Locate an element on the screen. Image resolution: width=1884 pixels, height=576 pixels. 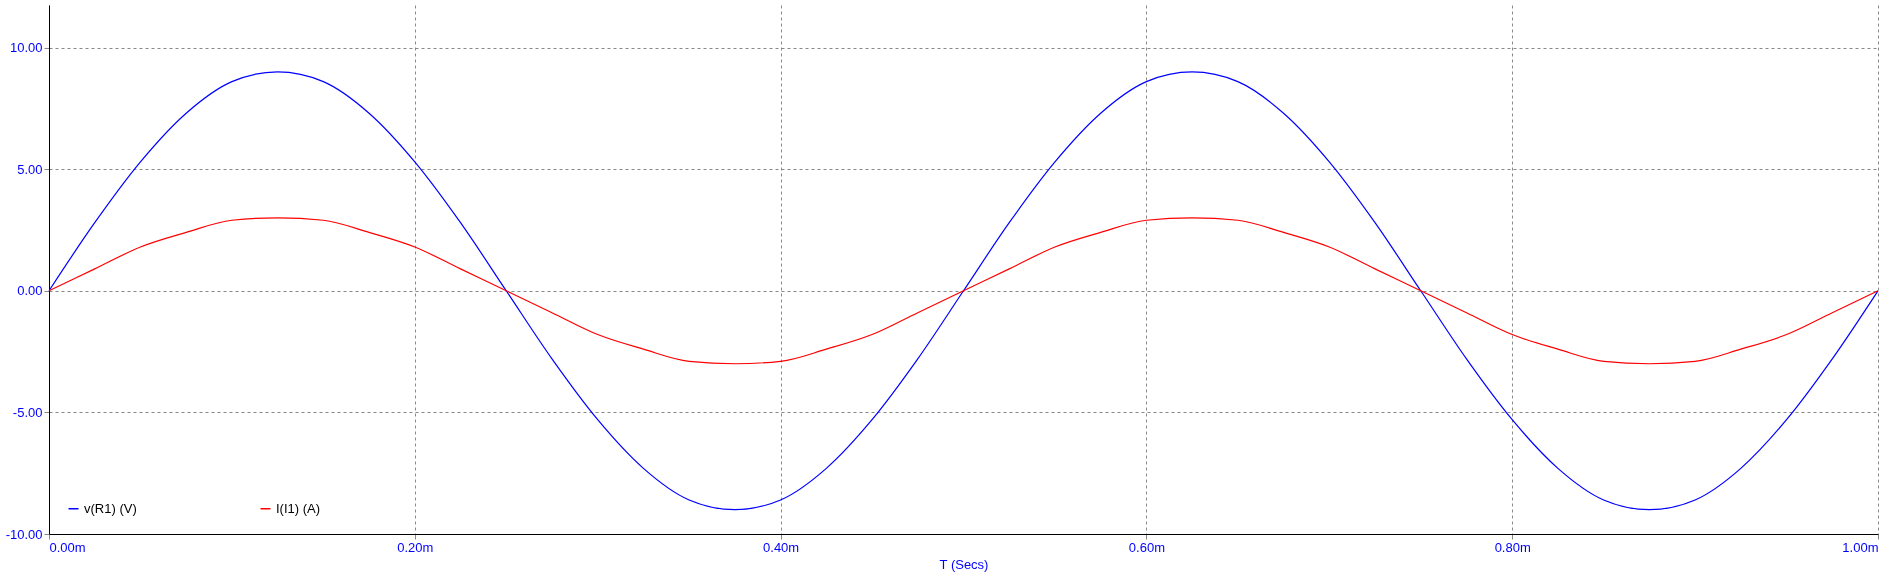
x-tick-label: 0.00m is located at coordinates (67, 547).